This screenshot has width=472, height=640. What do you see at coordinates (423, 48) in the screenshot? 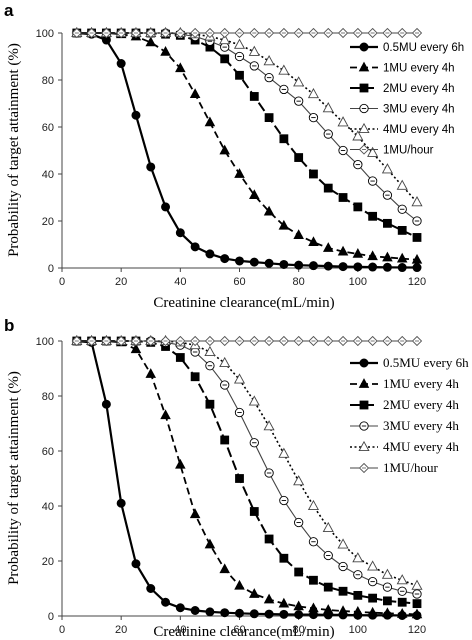
I see `legend-label: 0.5MU every 6h` at bounding box center [423, 48].